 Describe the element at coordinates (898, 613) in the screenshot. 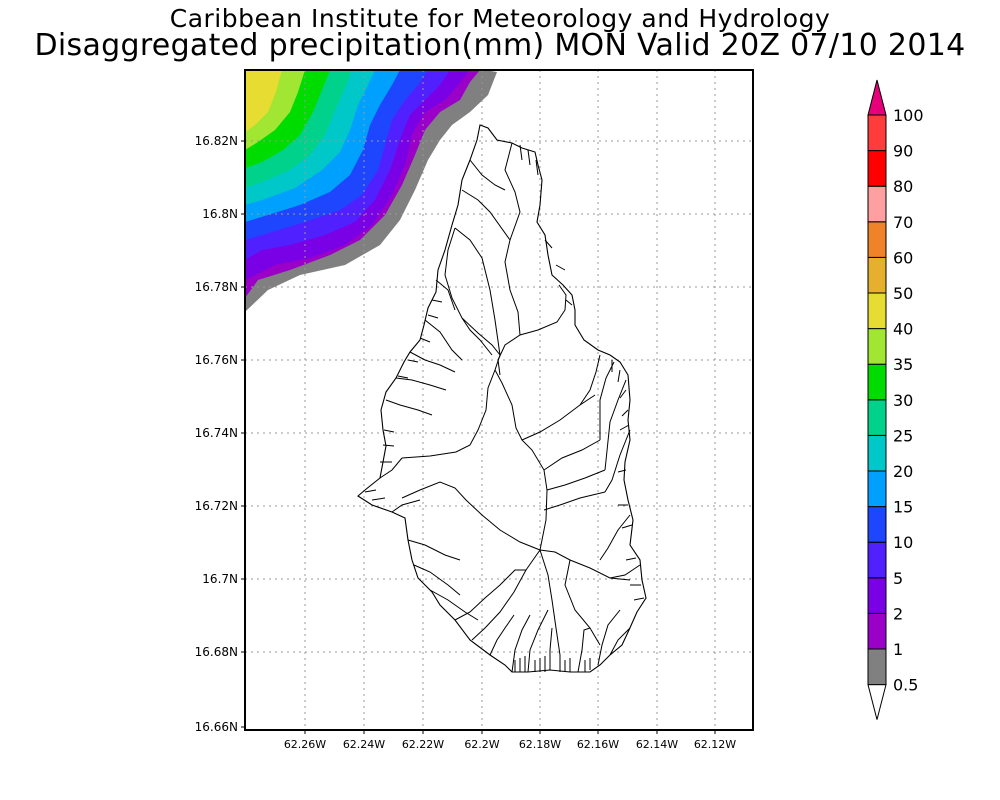

I see `colorbar-label: 2` at that location.